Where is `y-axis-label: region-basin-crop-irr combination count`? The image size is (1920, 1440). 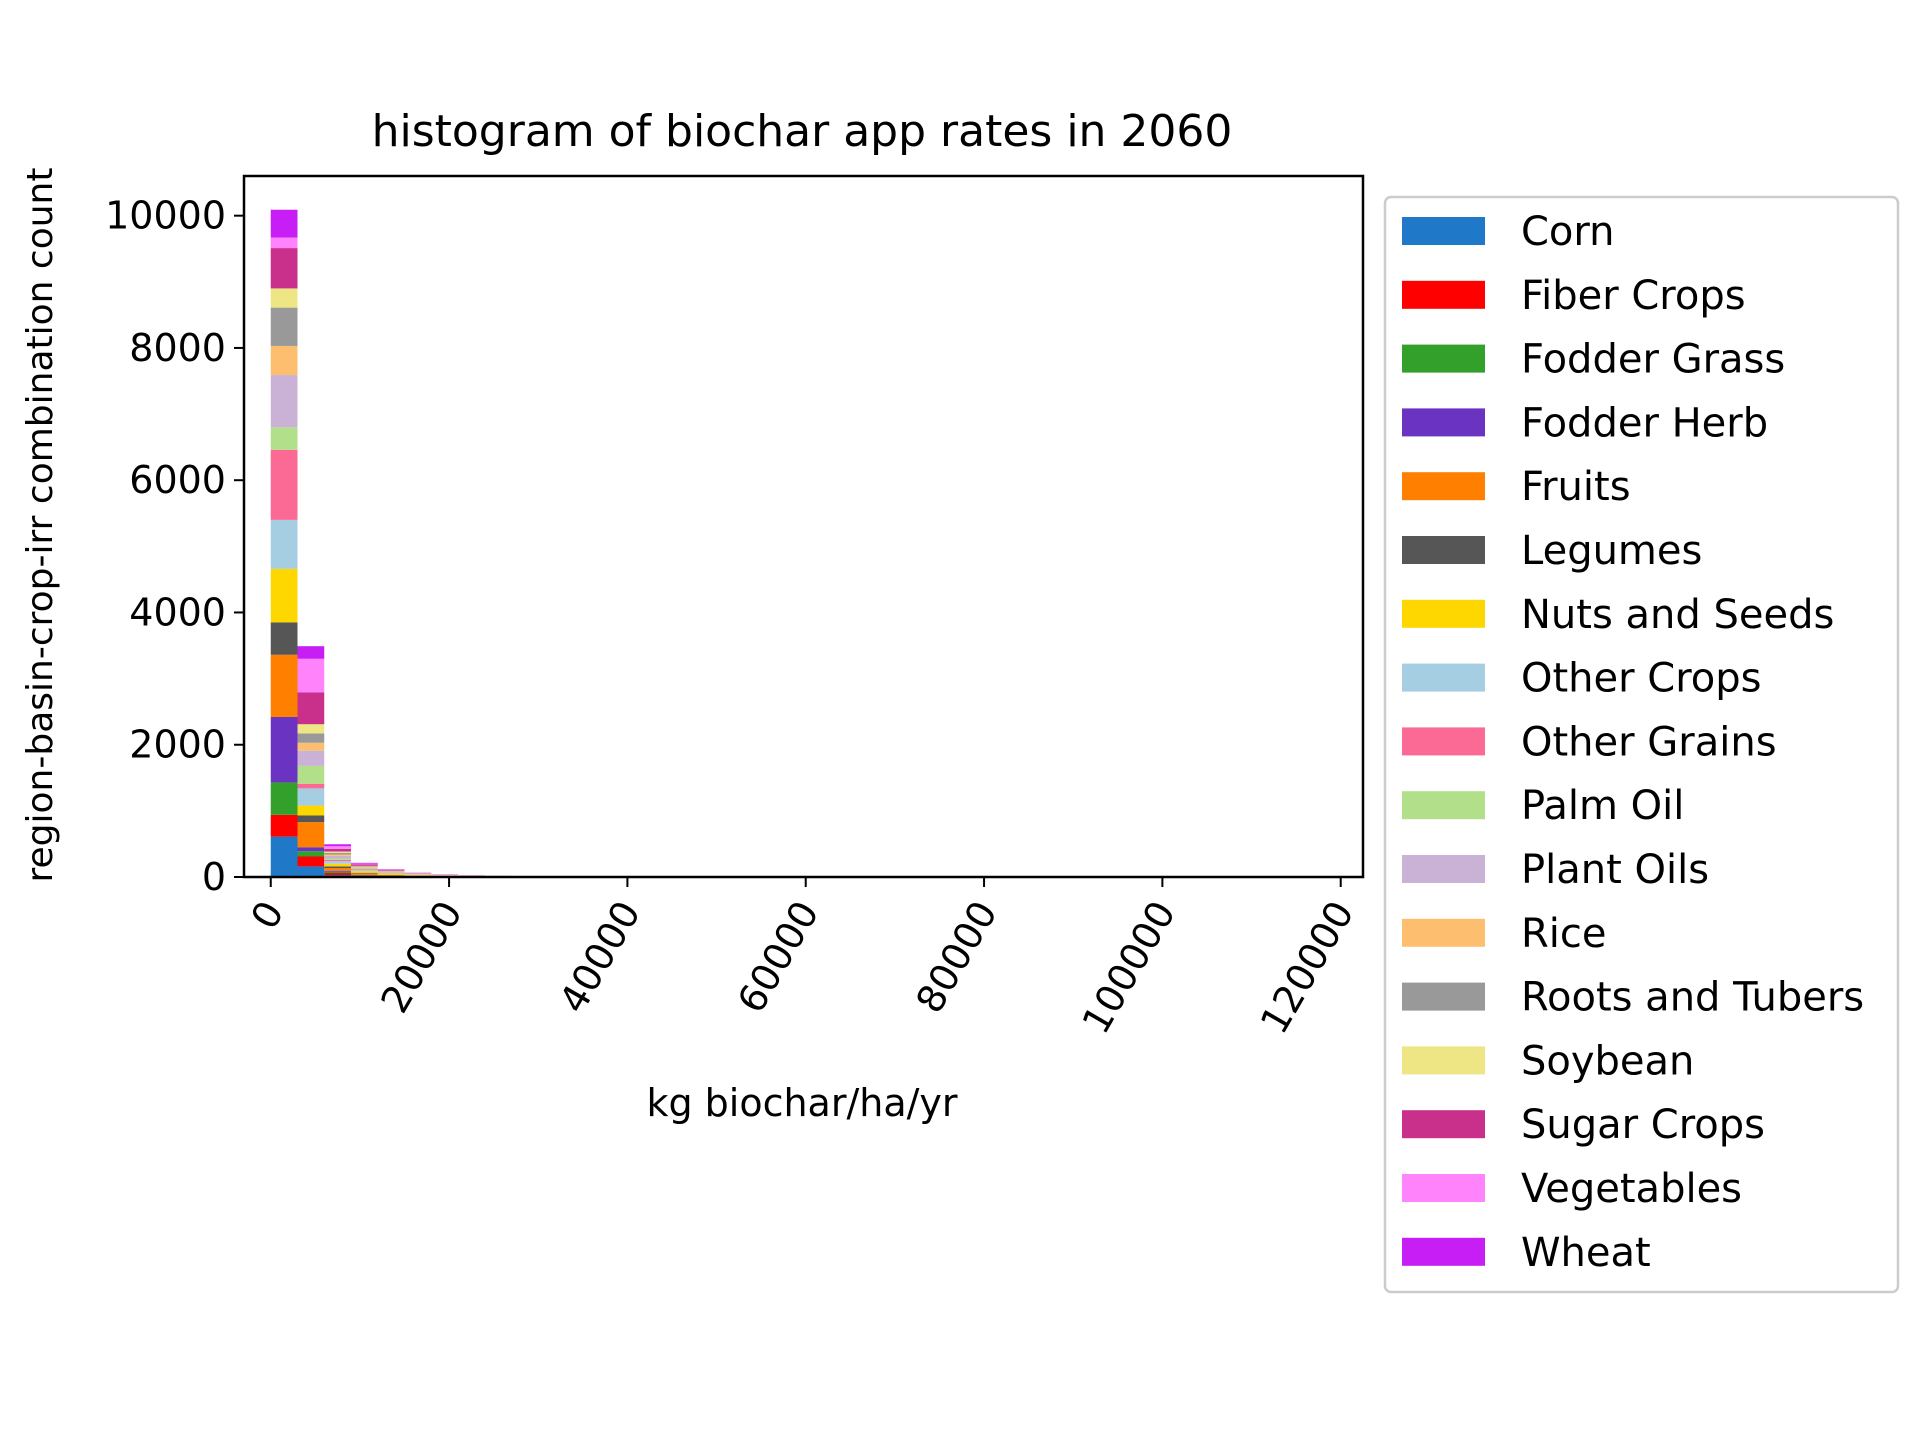 y-axis-label: region-basin-crop-irr combination count is located at coordinates (40, 525).